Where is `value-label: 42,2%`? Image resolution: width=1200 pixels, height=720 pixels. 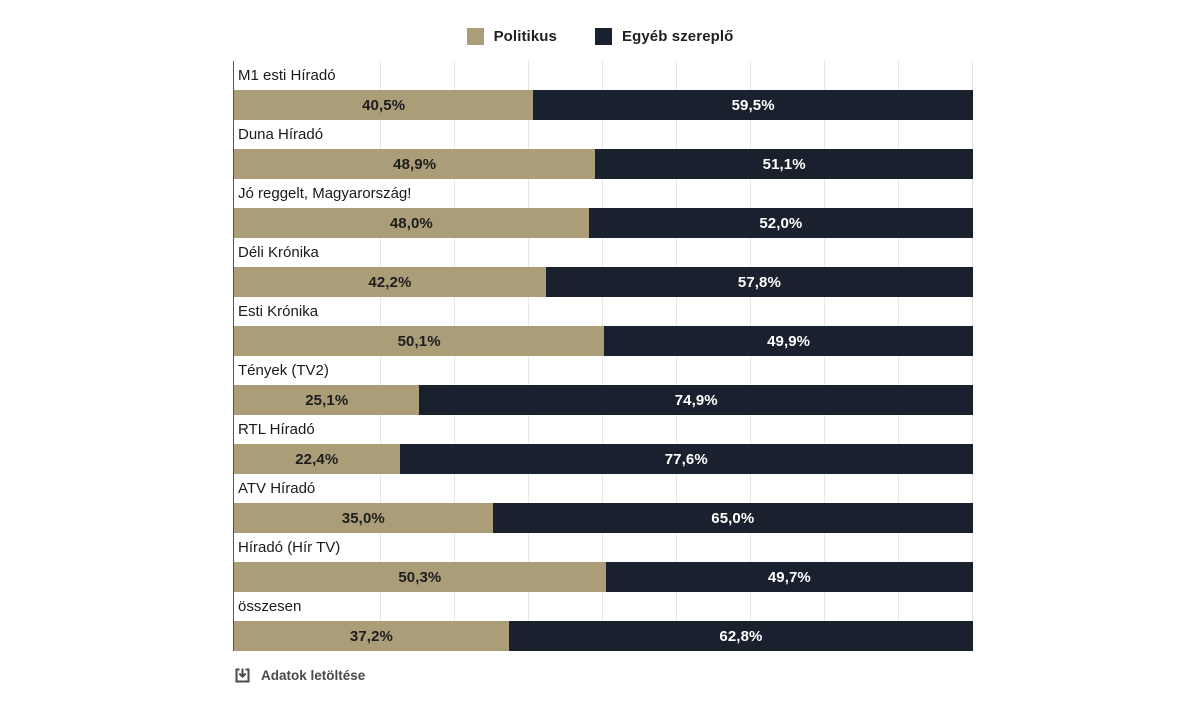 value-label: 42,2% is located at coordinates (390, 282).